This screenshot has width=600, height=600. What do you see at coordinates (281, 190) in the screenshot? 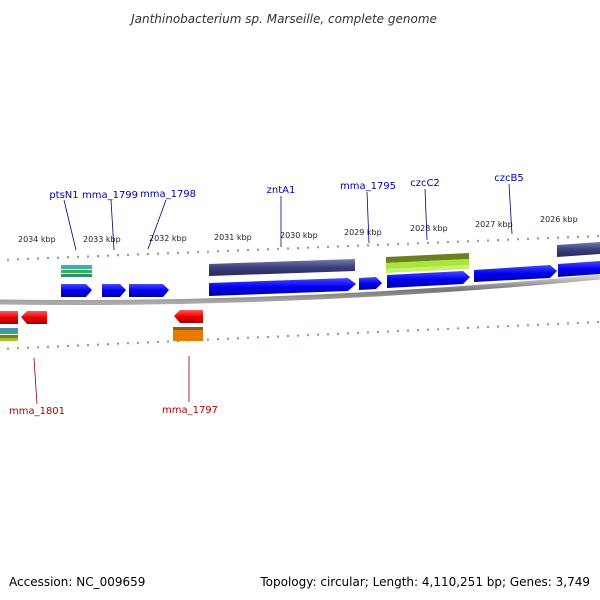
I see `gene-label-zntA1: zntA1` at bounding box center [281, 190].